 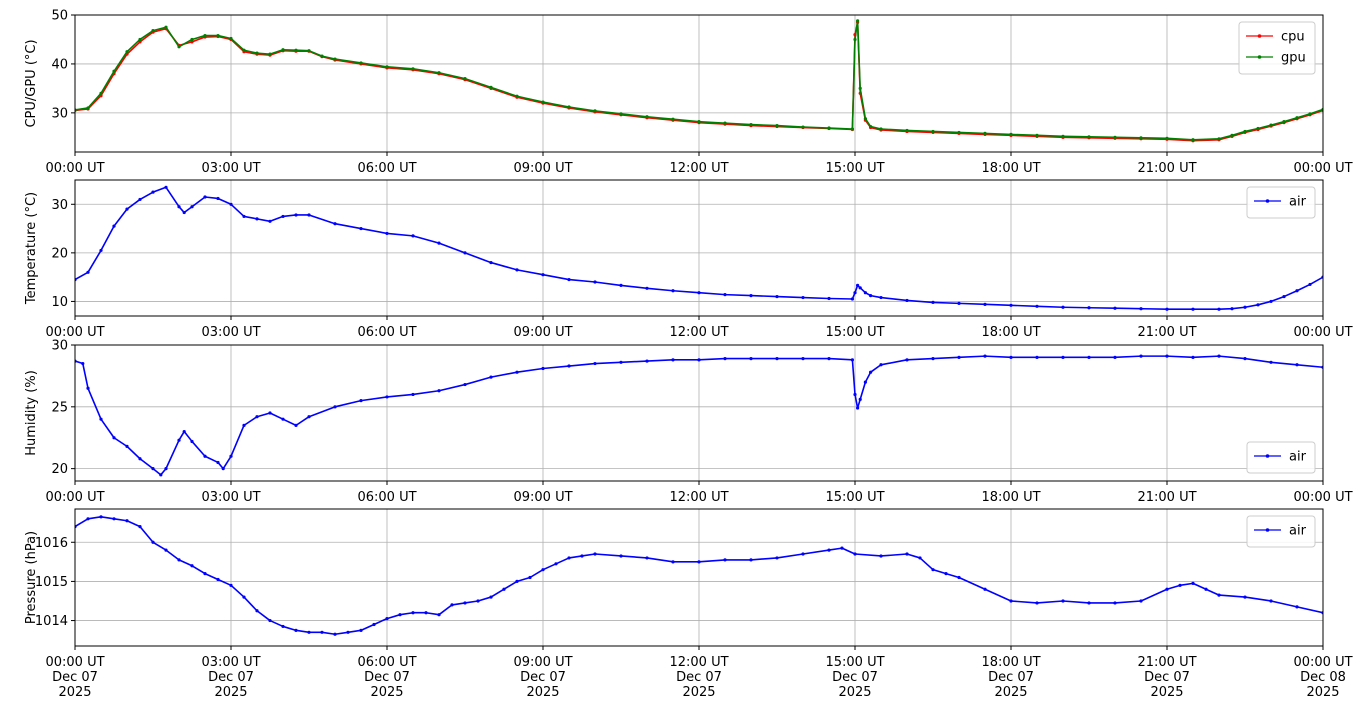 What do you see at coordinates (1281, 531) in the screenshot?
I see `legend-box` at bounding box center [1281, 531].